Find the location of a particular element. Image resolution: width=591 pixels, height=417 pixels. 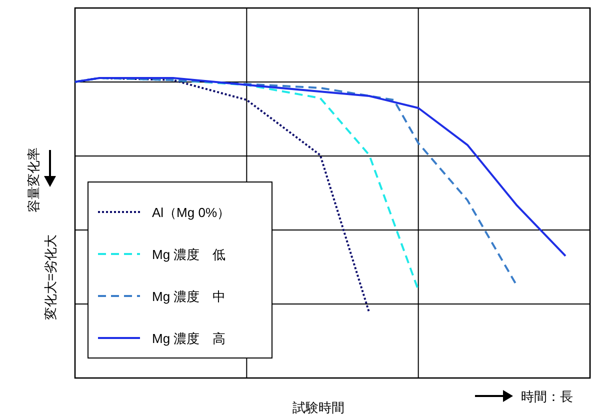

legend-label: Mg 濃度 中 is located at coordinates (189, 296).